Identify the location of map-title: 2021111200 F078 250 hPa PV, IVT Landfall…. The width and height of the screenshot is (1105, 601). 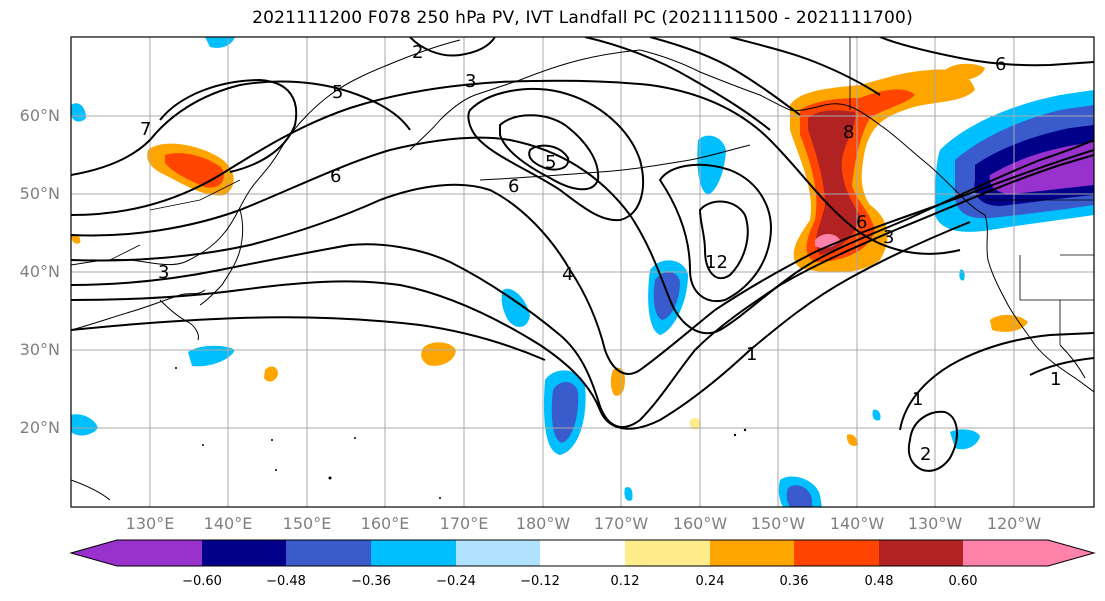
(582, 18).